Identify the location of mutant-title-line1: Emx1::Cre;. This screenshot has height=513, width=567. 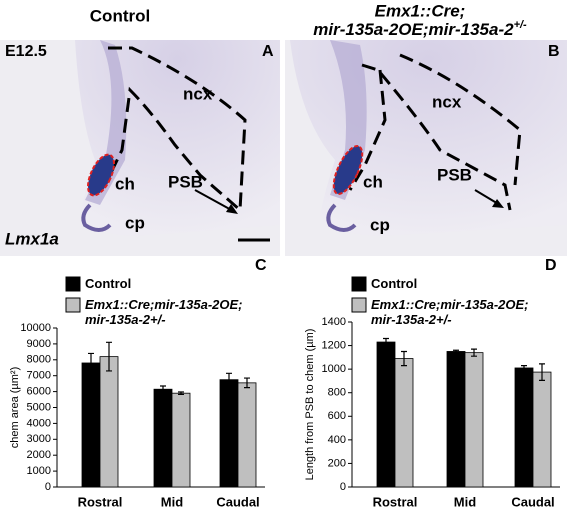
(420, 10).